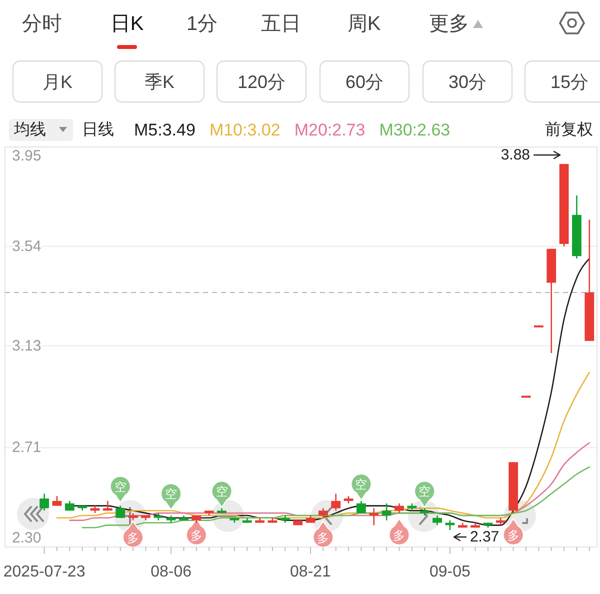 The height and width of the screenshot is (594, 600). Describe the element at coordinates (27, 345) in the screenshot. I see `y-tick-label: 3.13` at that location.